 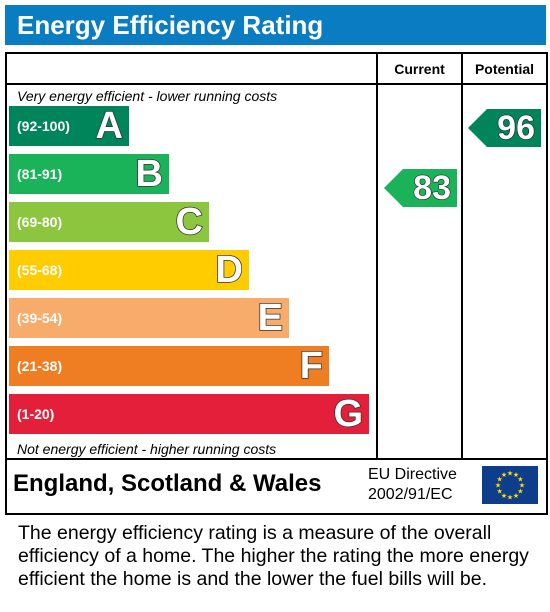 What do you see at coordinates (412, 474) in the screenshot?
I see `eu-directive-line1: EU Directive` at bounding box center [412, 474].